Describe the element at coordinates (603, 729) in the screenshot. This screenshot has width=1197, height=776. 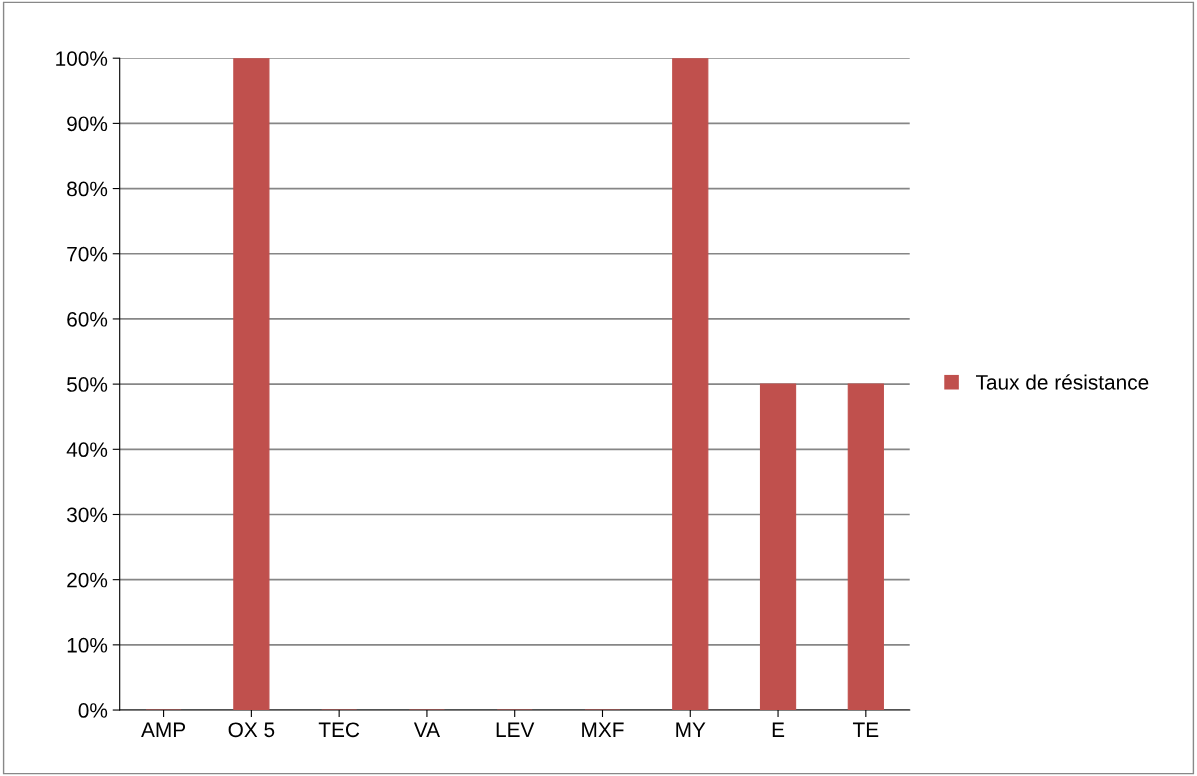
I see `x-tick-label: MXF` at that location.